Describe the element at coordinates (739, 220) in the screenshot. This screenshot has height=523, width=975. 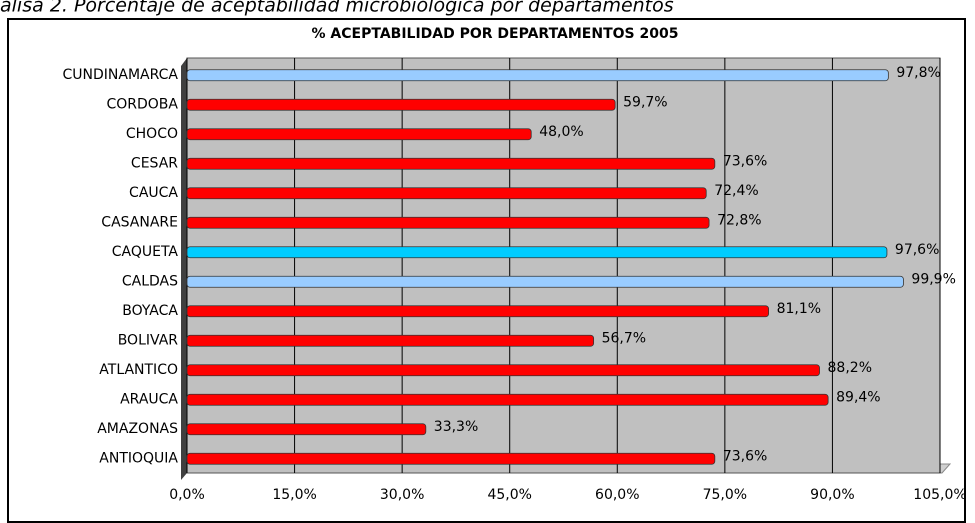
I see `value-label: 72,8%` at that location.